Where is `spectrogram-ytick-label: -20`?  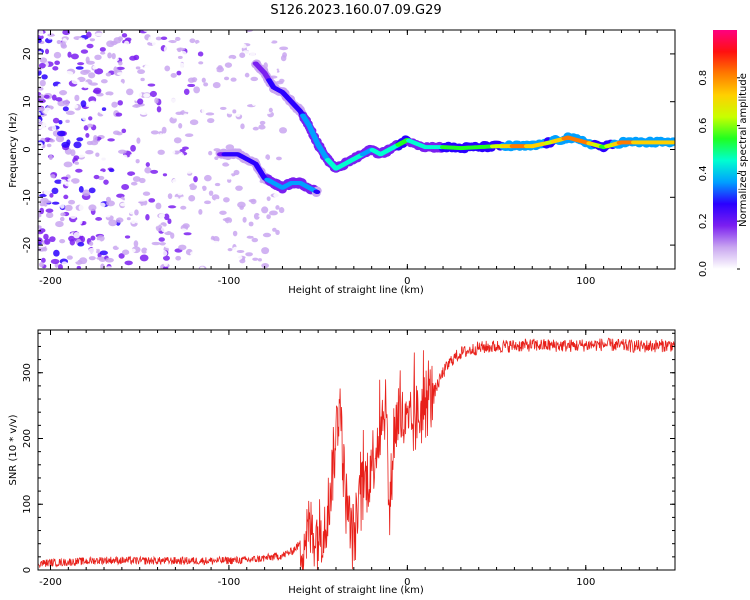
spectrogram-ytick-label: -20 is located at coordinates (27, 245).